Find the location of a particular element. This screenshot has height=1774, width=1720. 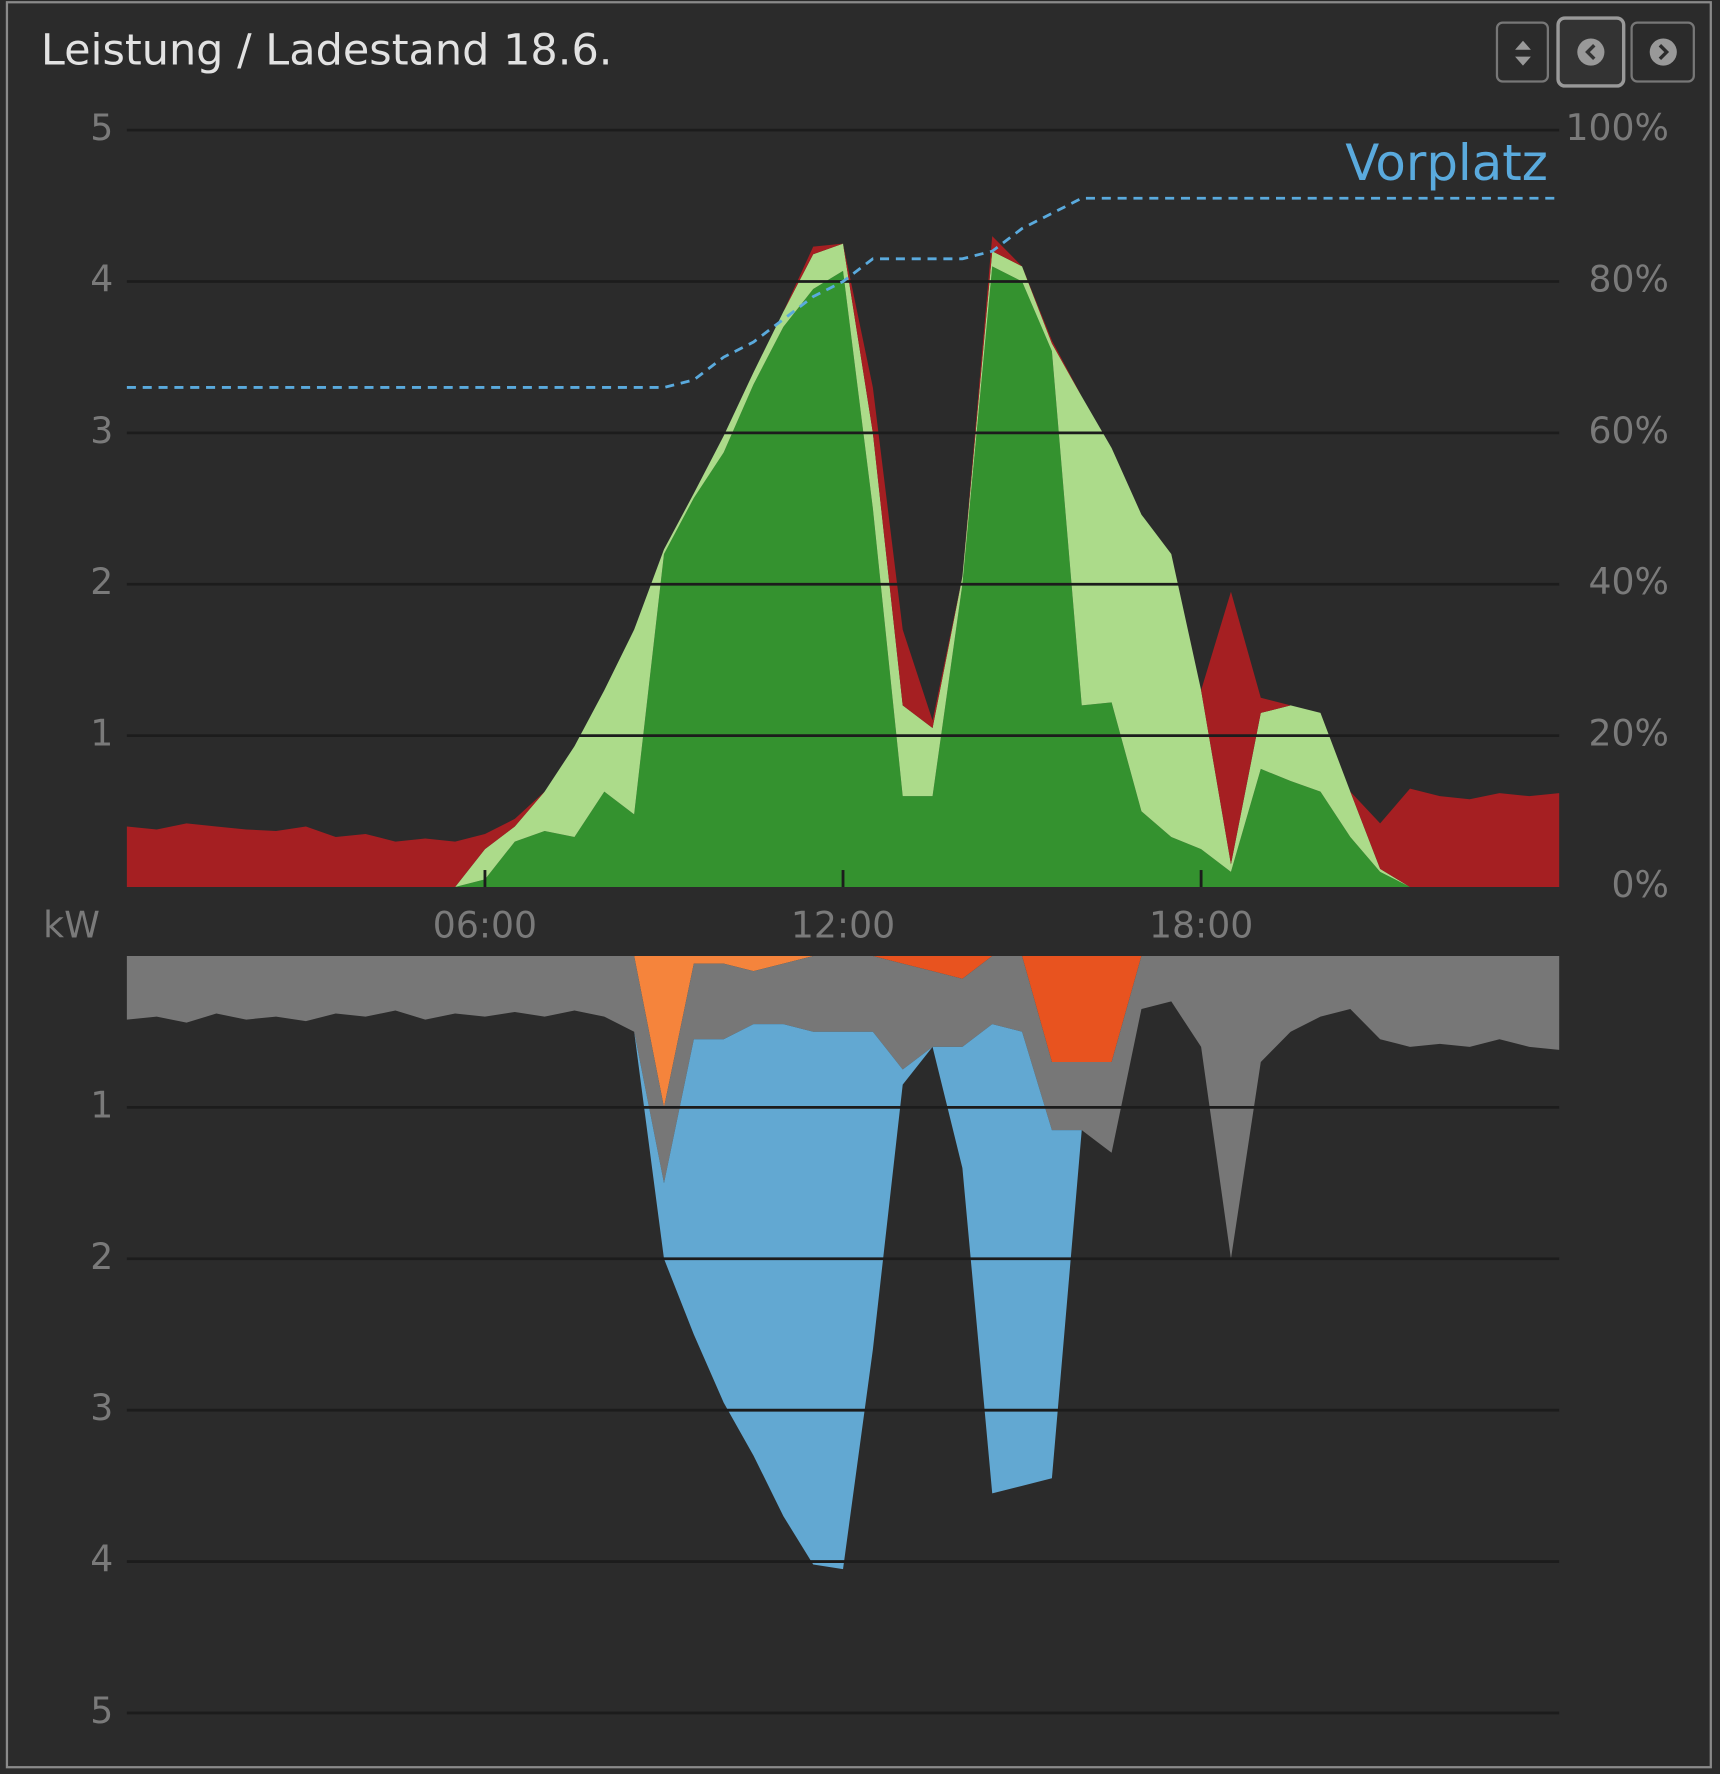

chart-title: Leistung / Ladestand 18.6. is located at coordinates (327, 51).